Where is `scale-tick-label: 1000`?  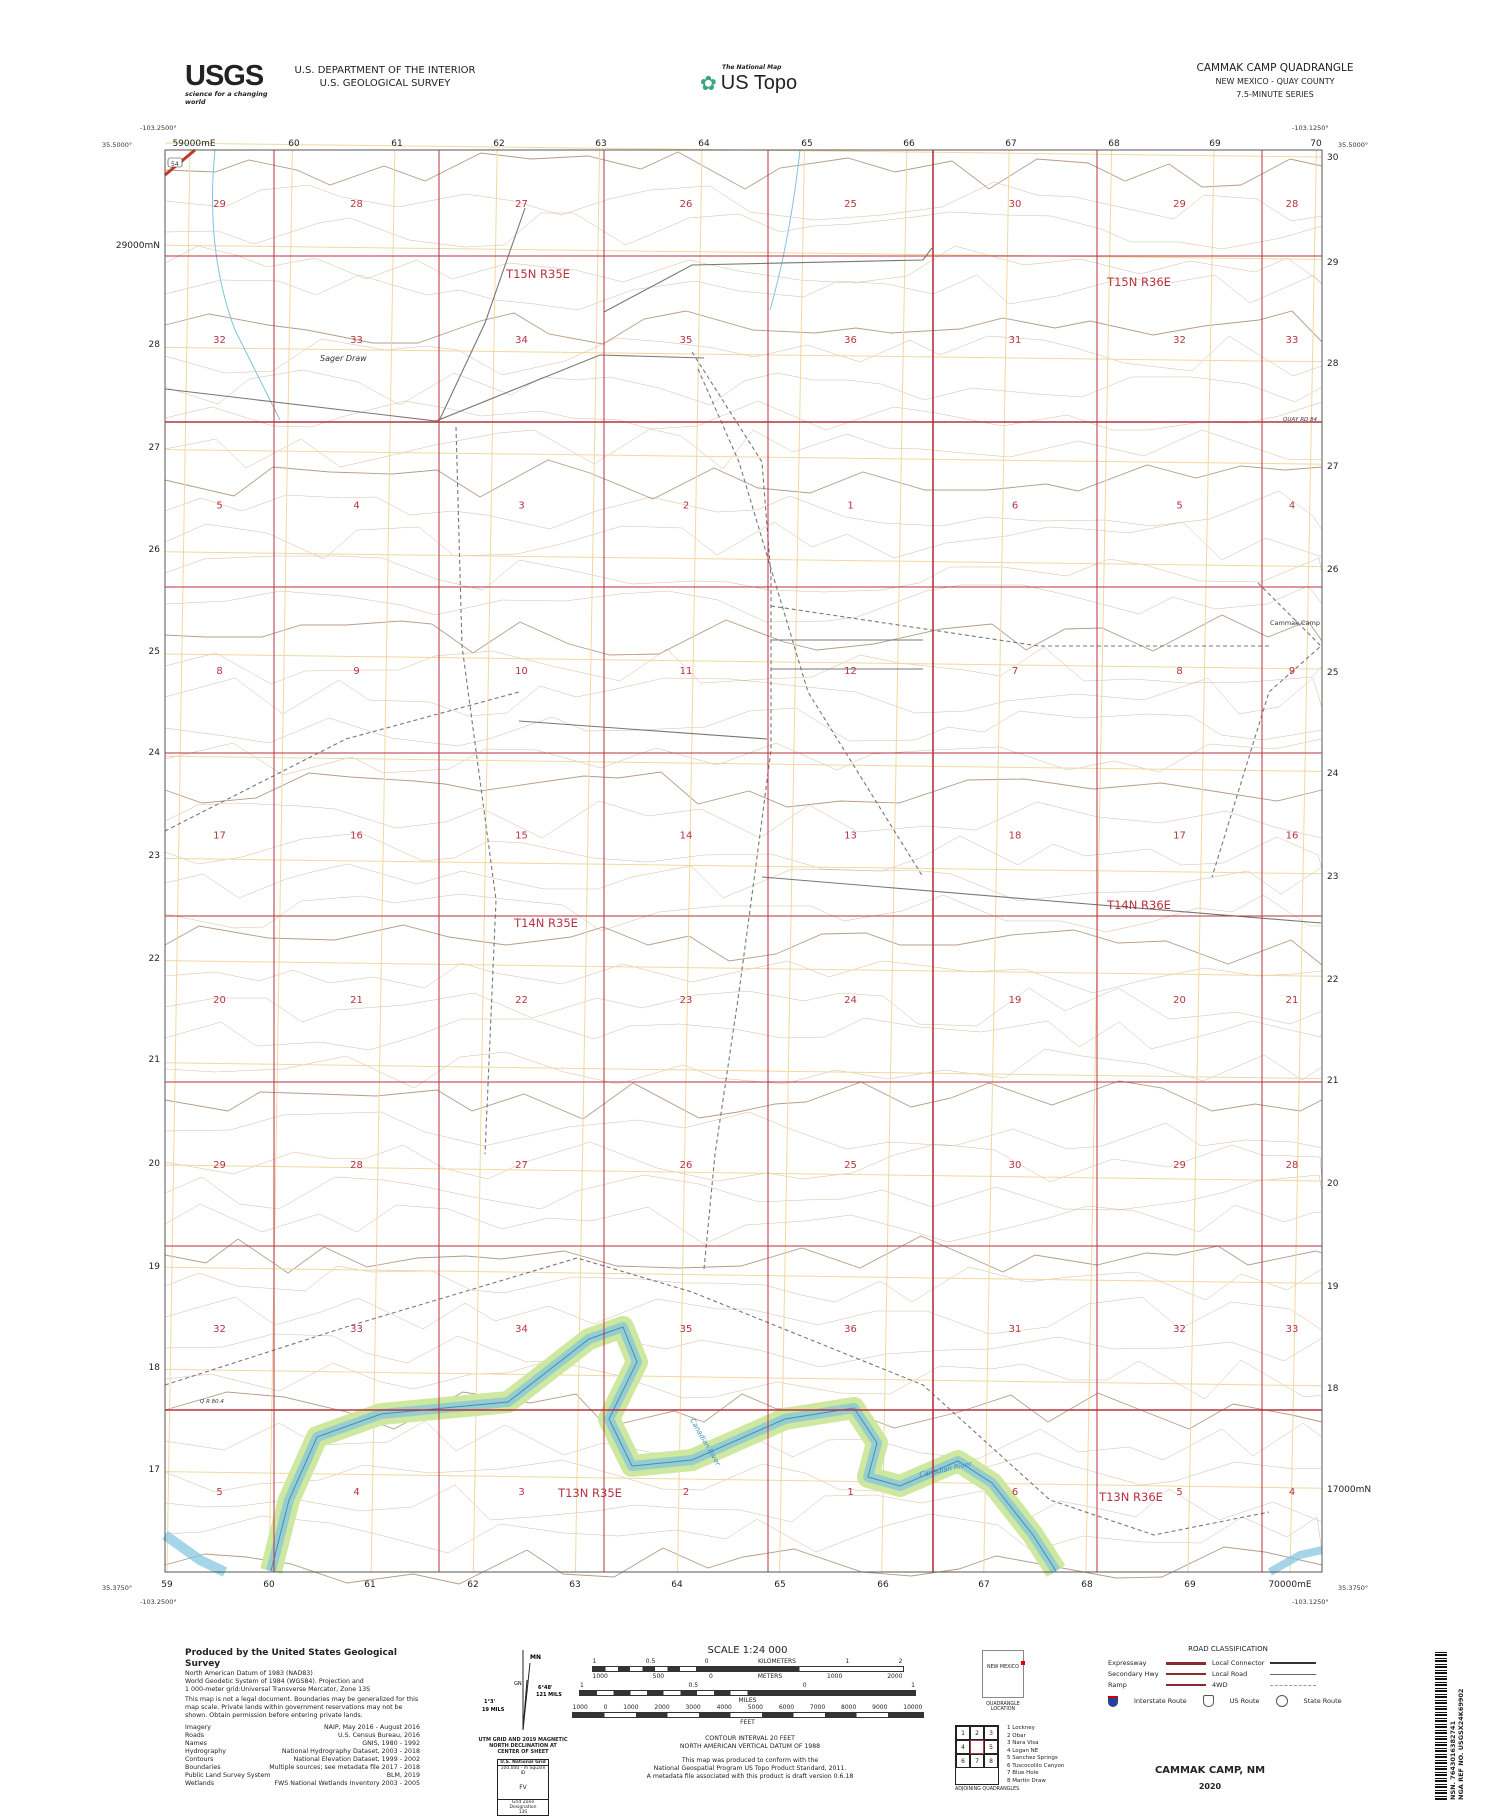 scale-tick-label: 1000 is located at coordinates (631, 1707).